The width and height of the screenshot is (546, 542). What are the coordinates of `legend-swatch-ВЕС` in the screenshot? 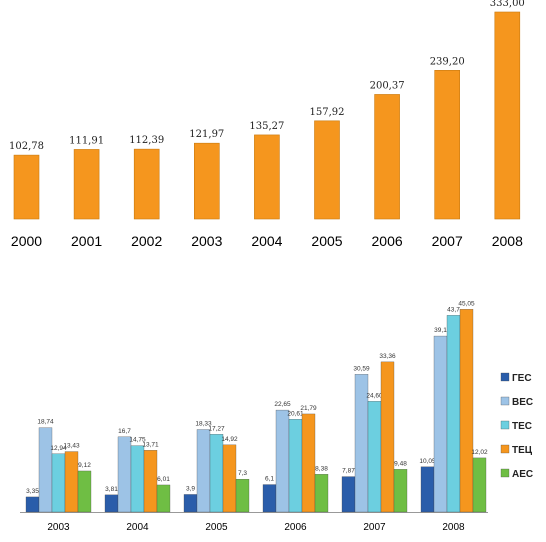 It's located at (505, 401).